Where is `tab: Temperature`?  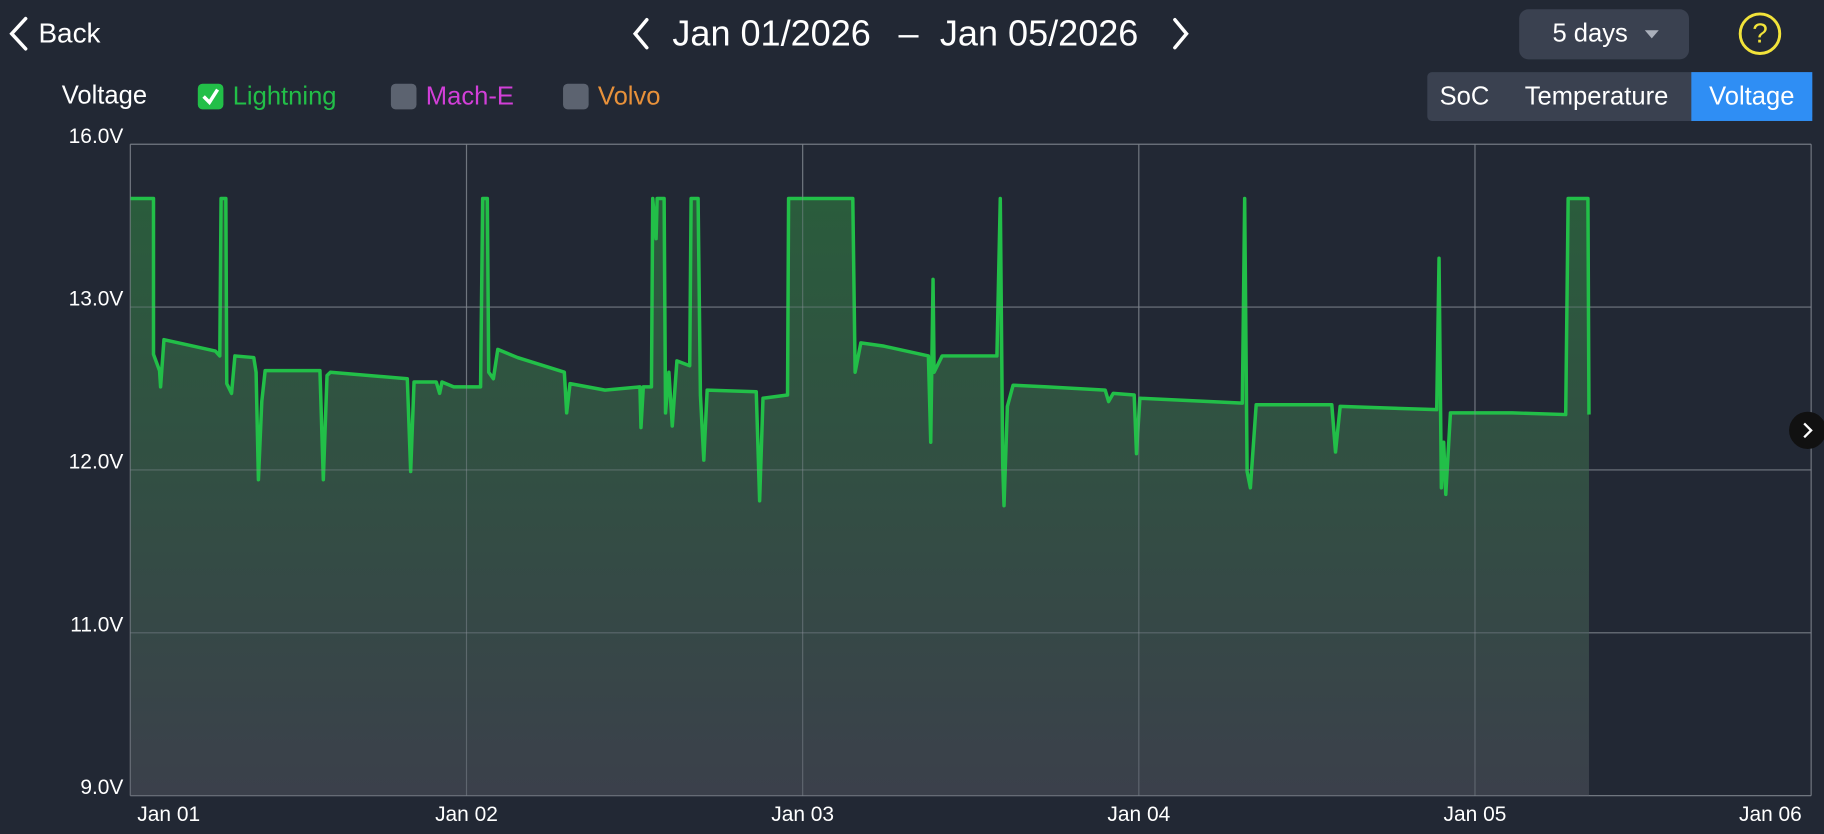
tab: Temperature is located at coordinates (1597, 96).